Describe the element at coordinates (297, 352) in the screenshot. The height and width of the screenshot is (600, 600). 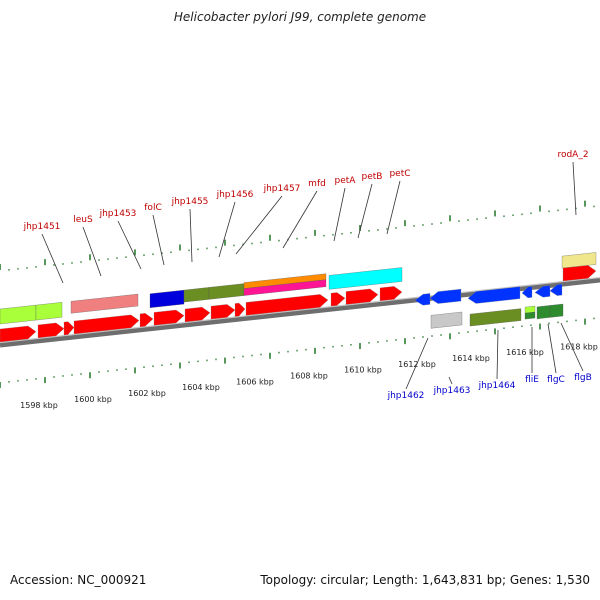
I see `lower-tick-ruler` at that location.